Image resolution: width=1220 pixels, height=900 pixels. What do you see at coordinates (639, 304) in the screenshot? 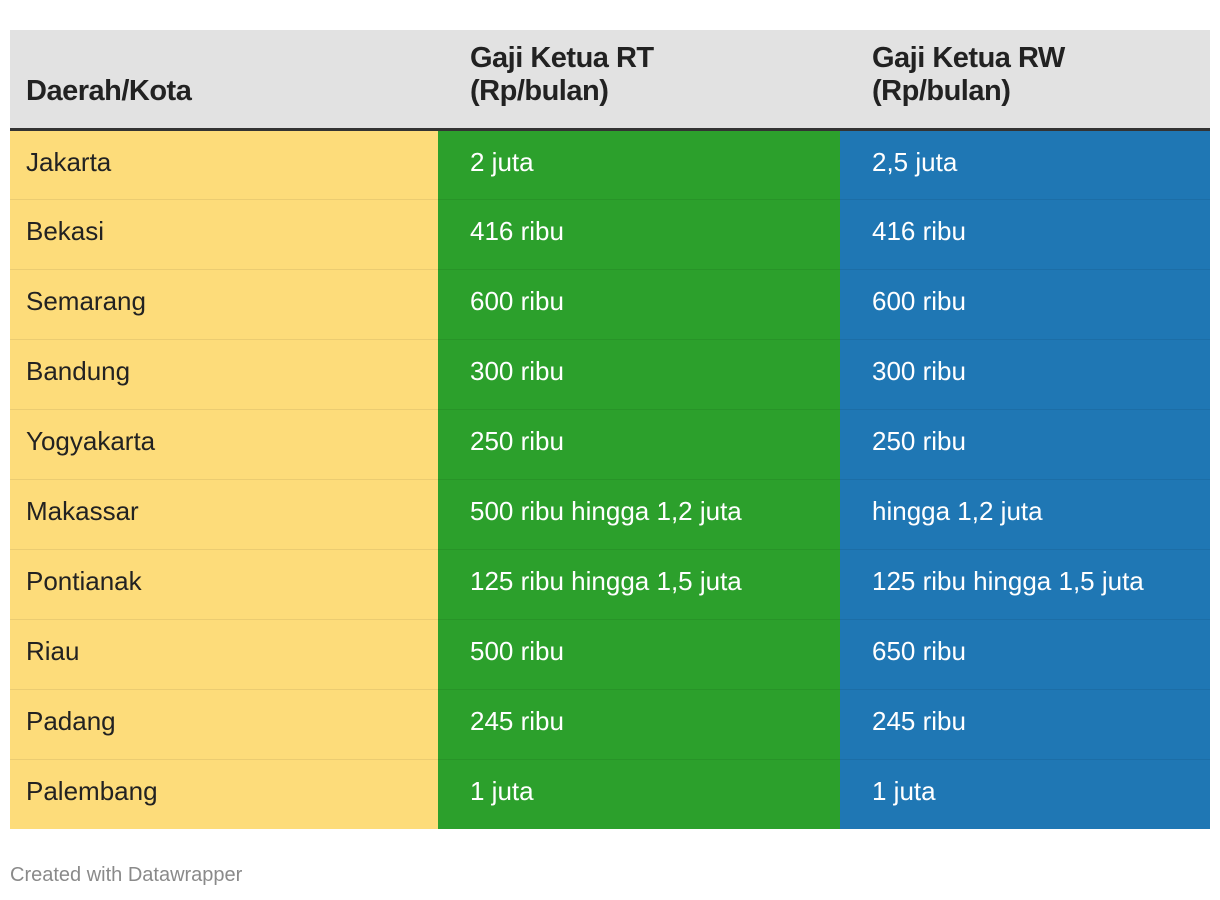
I see `cell-rt: 600 ribu` at bounding box center [639, 304].